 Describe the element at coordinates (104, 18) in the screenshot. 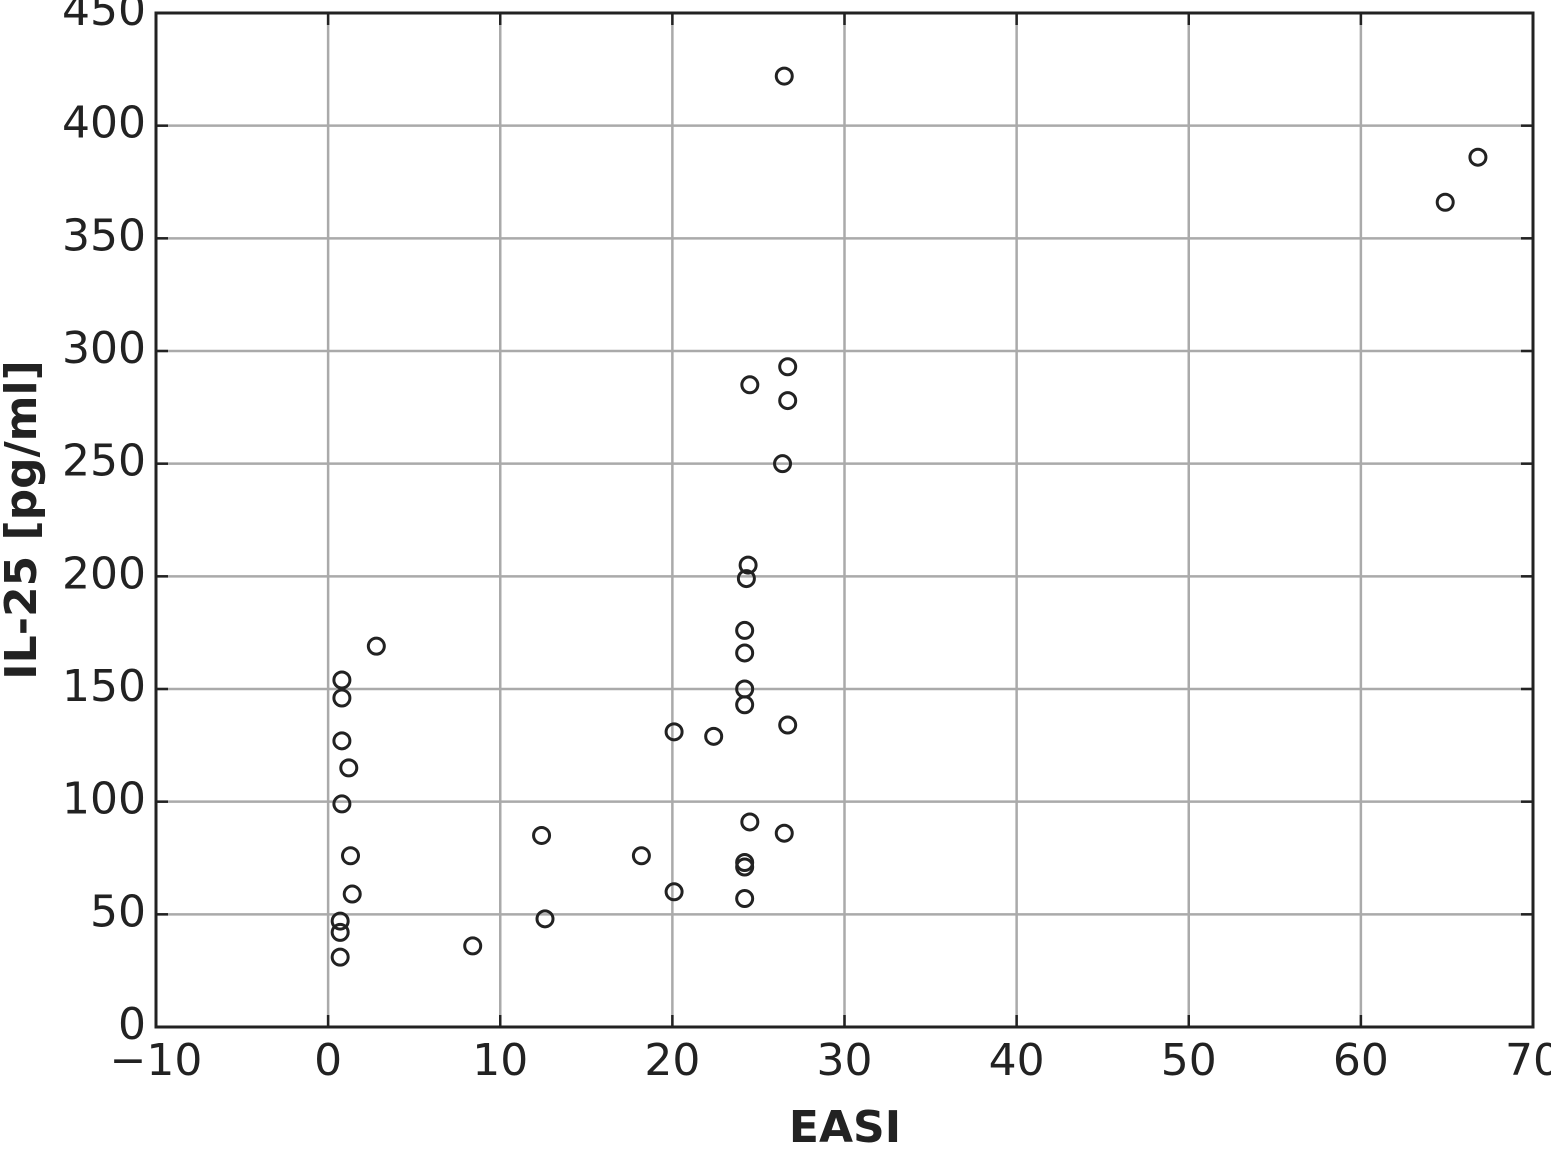

I see `y-tick-label: 450` at that location.